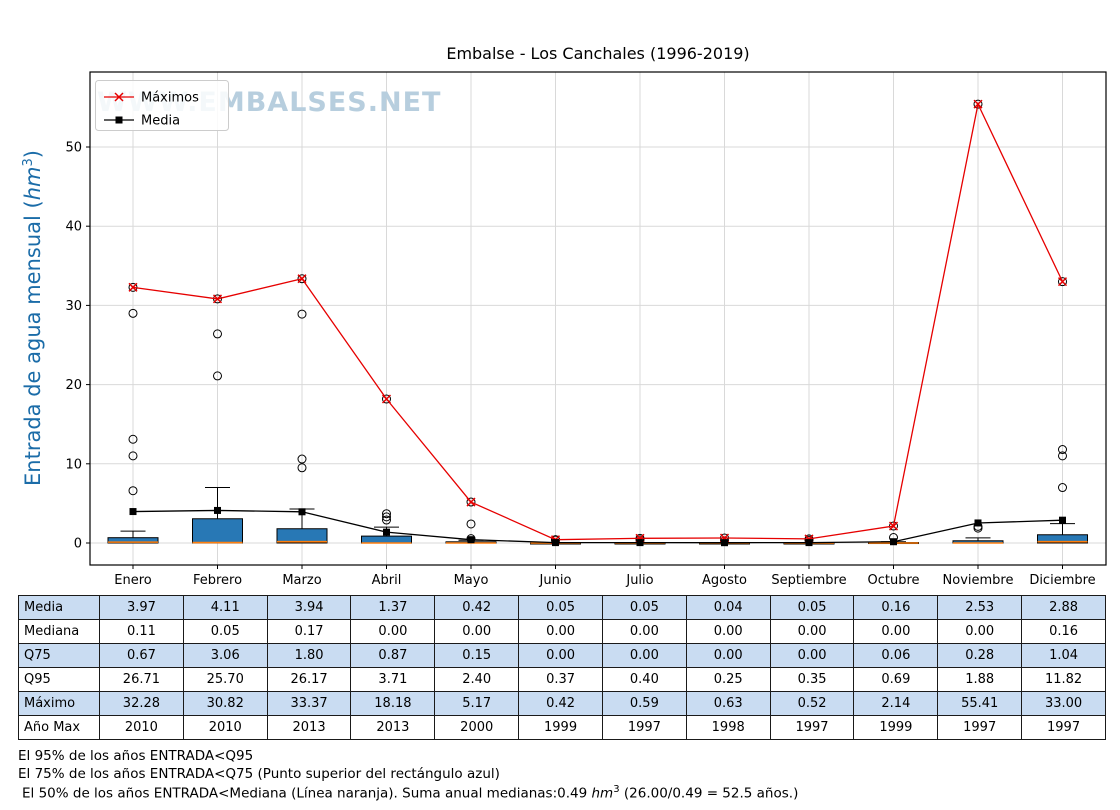  What do you see at coordinates (728, 679) in the screenshot?
I see `table-cell: 0.25` at bounding box center [728, 679].